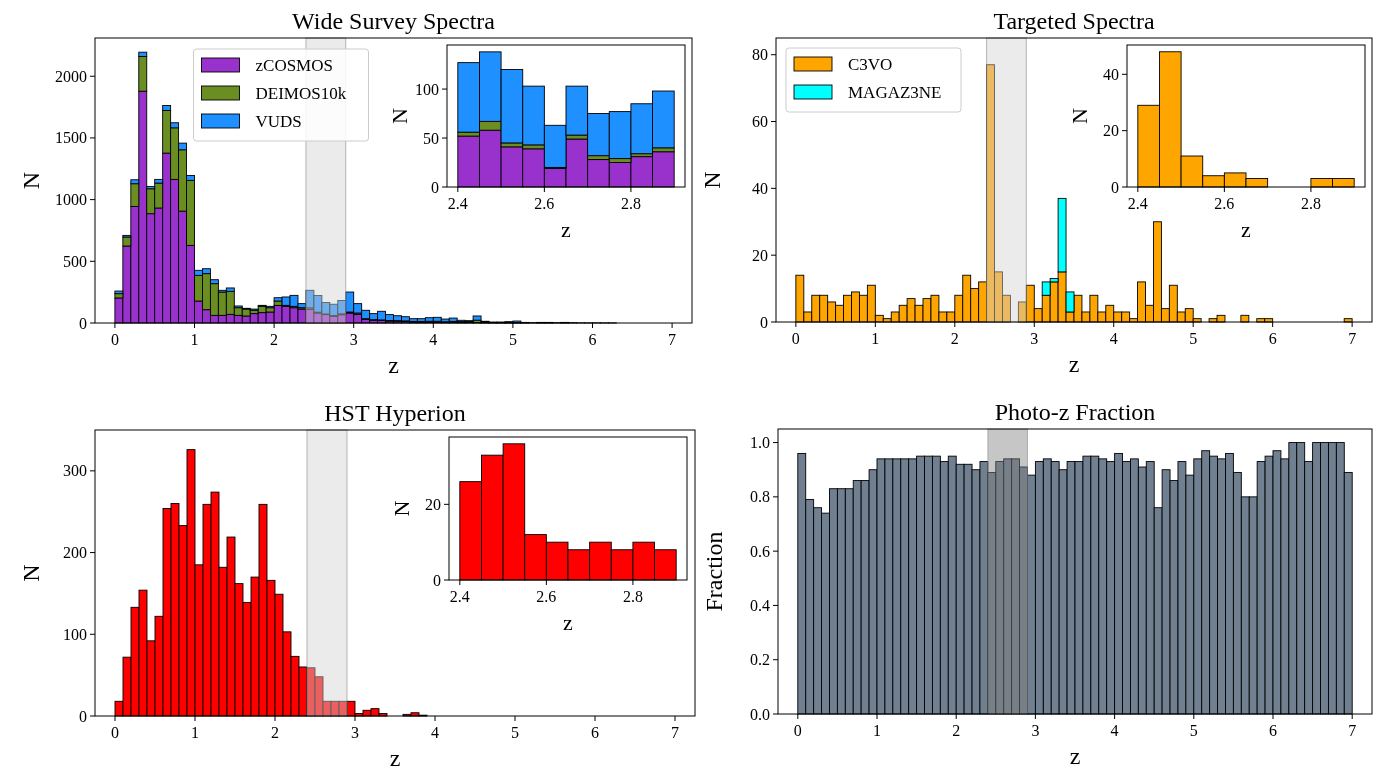 The height and width of the screenshot is (774, 1389). I want to click on y-tick-label: 0.2, so click(760, 660).